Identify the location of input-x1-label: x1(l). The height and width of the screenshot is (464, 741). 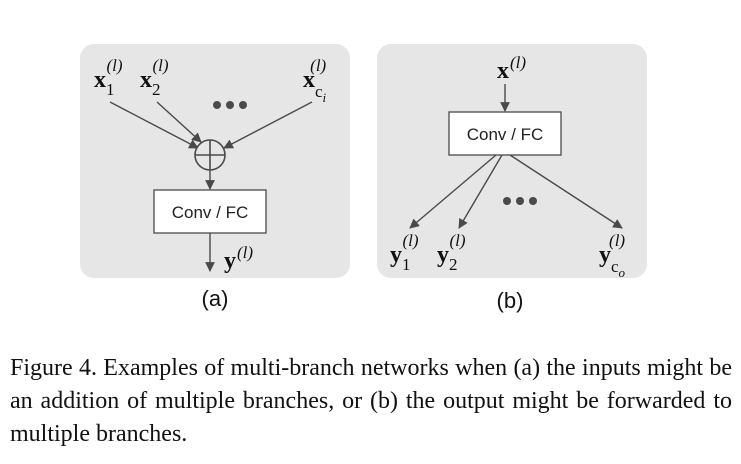
(108, 77).